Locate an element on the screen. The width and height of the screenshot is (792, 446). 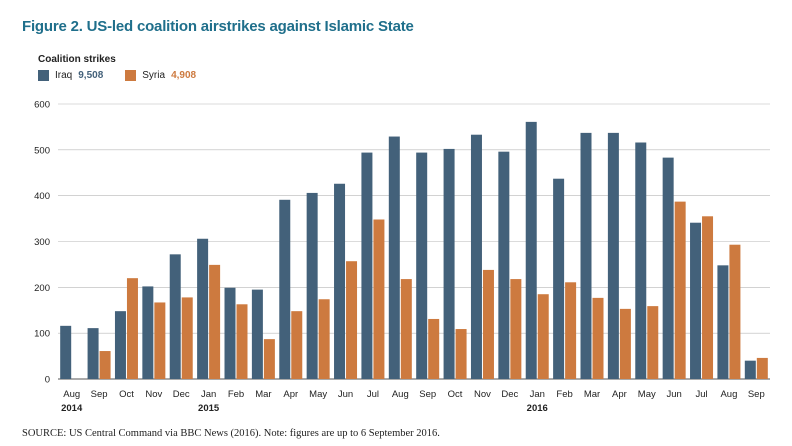
y-tick-label: 100 is located at coordinates (42, 334).